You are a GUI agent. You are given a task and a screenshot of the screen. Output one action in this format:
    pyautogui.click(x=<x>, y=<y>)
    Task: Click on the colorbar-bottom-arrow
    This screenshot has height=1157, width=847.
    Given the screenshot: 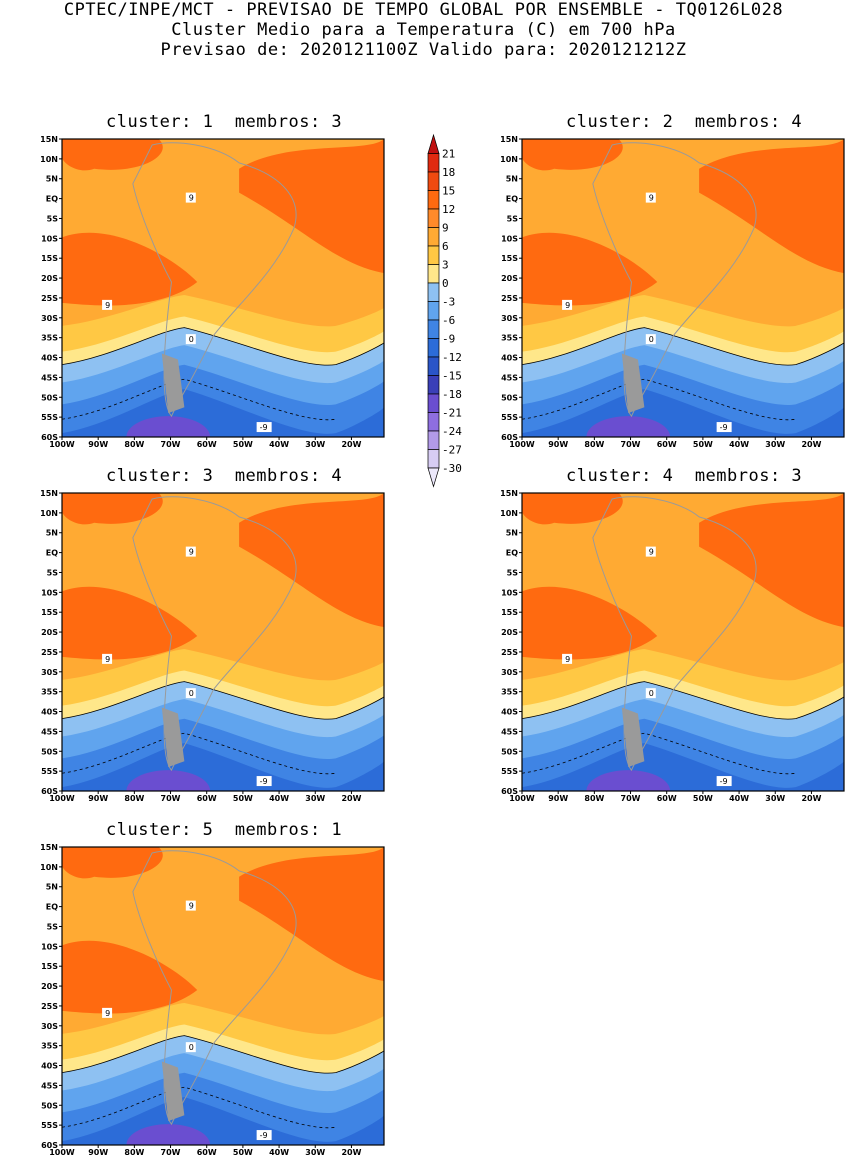 What is the action you would take?
    pyautogui.click(x=433, y=477)
    